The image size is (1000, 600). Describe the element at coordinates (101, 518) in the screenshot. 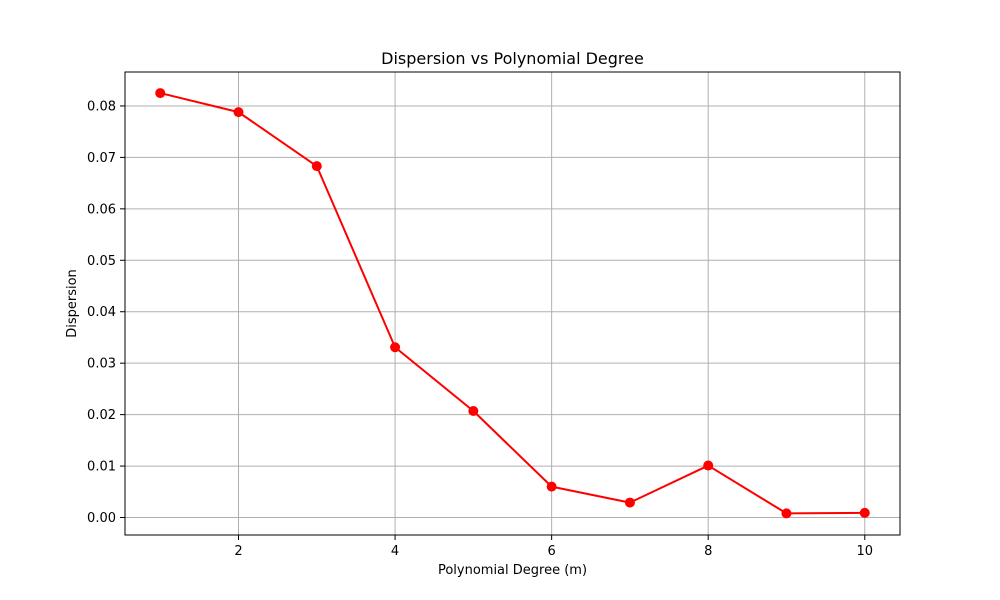

I see `y-tick-label: 0.00` at that location.